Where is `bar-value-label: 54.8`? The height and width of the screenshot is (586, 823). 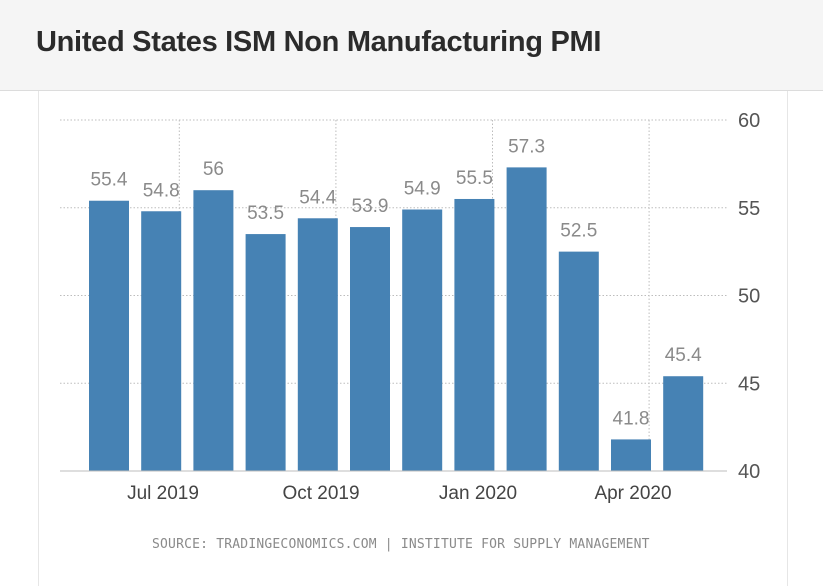
bar-value-label: 54.8 is located at coordinates (161, 190).